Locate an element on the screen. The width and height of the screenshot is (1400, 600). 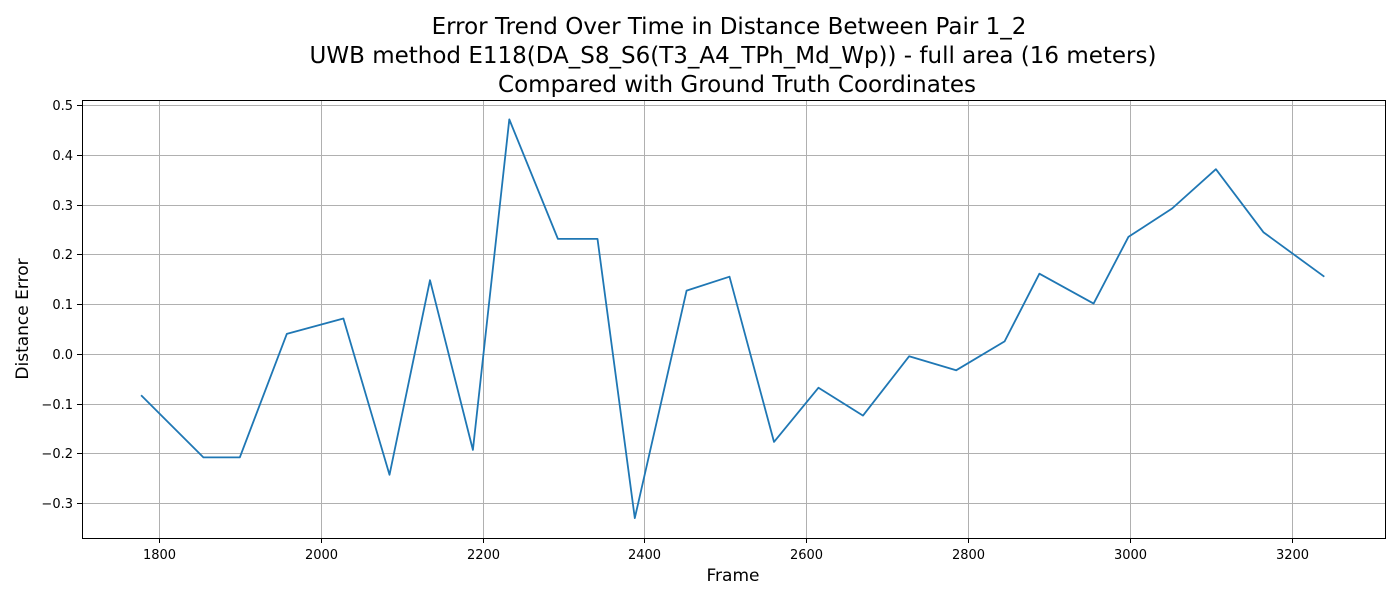
x-tick-label: 1800 is located at coordinates (159, 555).